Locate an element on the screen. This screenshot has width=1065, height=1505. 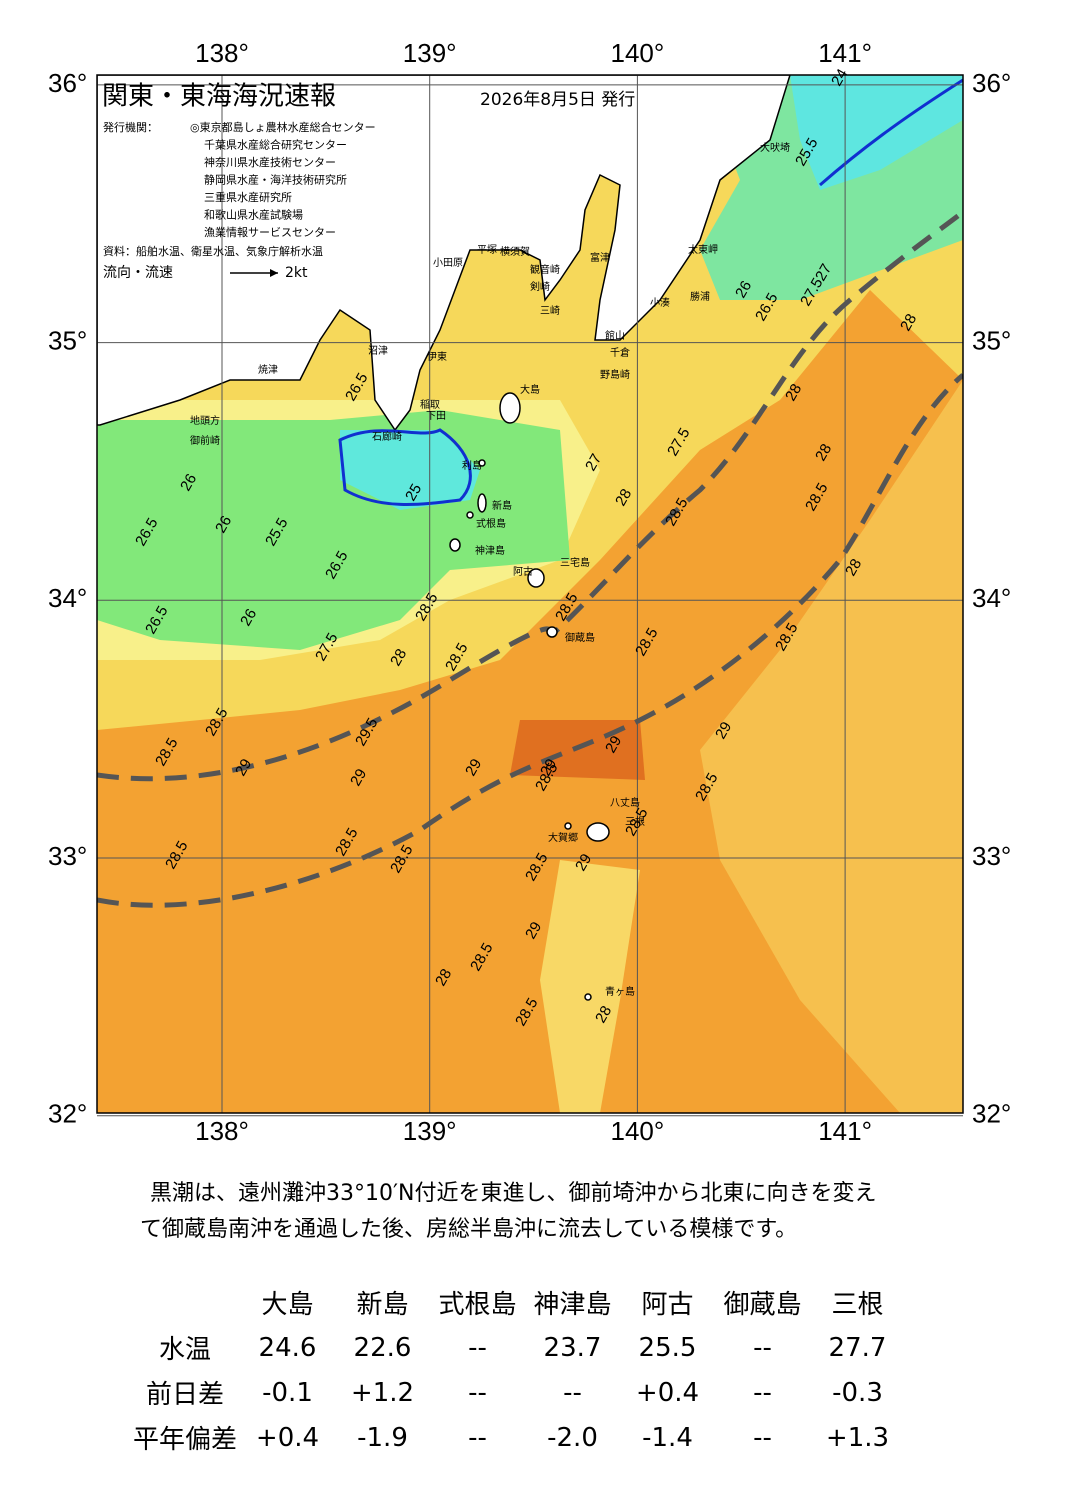
cell: 24.6 is located at coordinates (287, 1347).